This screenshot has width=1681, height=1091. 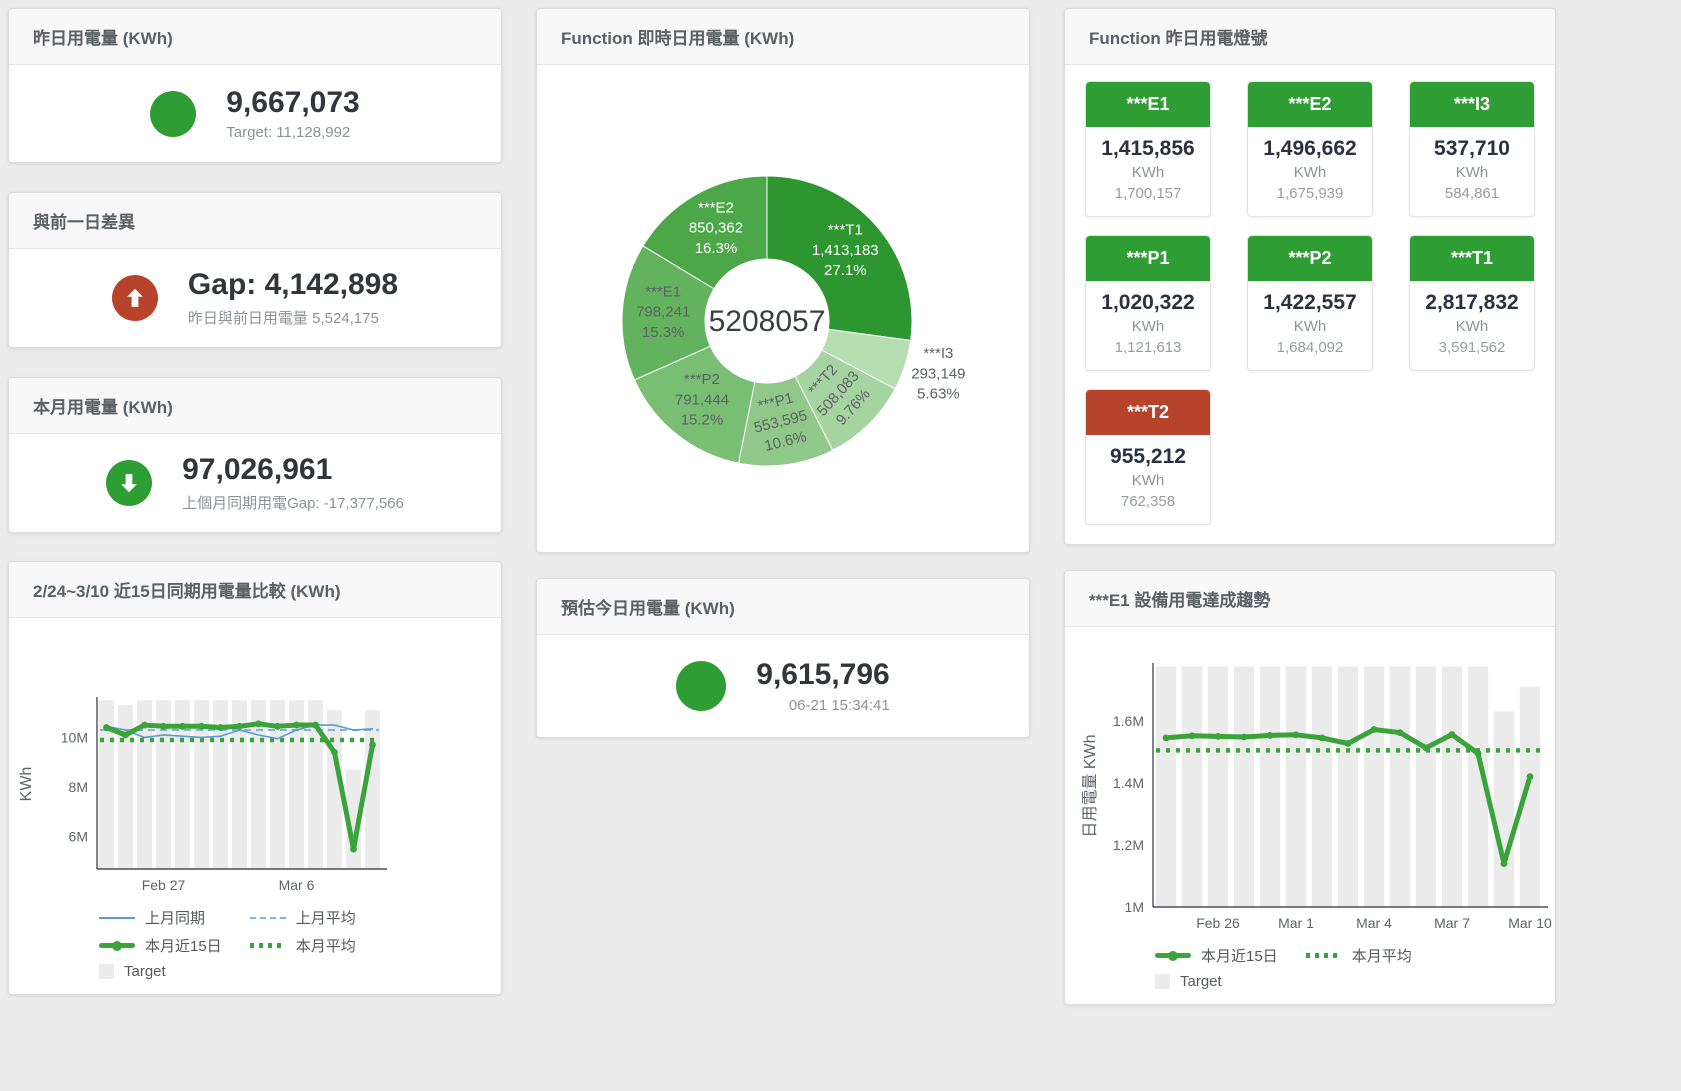 What do you see at coordinates (288, 133) in the screenshot?
I see `stat-subtext: Target: 11,128,992` at bounding box center [288, 133].